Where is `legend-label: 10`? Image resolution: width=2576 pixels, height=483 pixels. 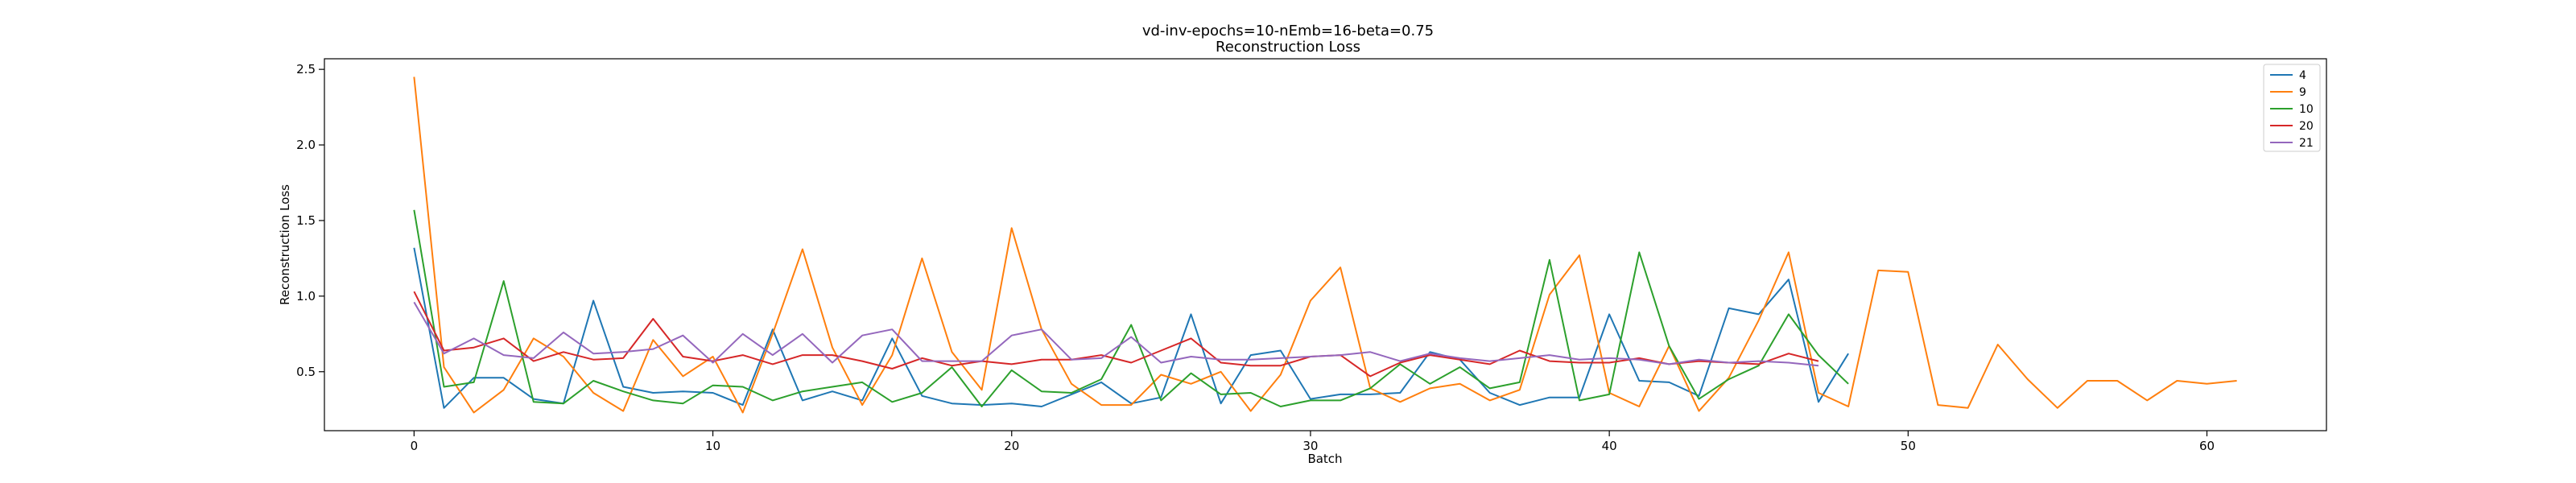 legend-label: 10 is located at coordinates (2306, 109).